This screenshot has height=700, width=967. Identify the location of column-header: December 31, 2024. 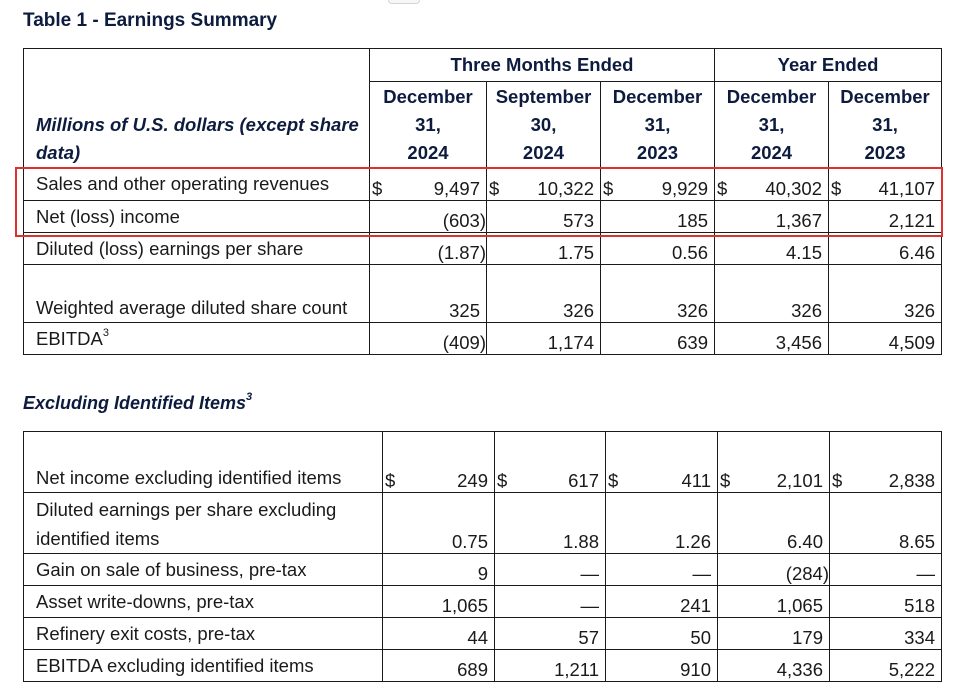
(428, 124).